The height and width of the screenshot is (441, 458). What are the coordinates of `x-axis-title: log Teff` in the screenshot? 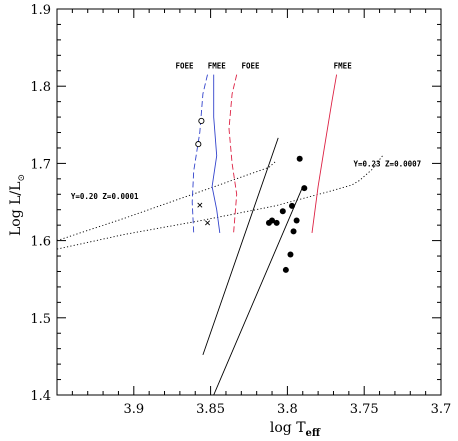 It's located at (295, 429).